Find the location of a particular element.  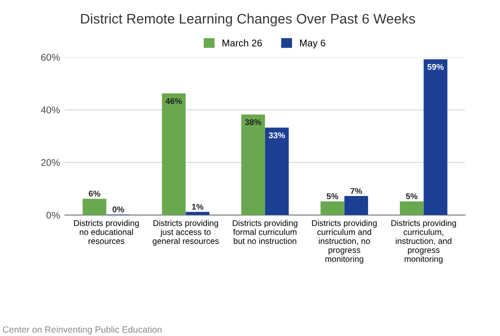

x-tick-label: Districts providing curriculum and instruction, no progress monitoring is located at coordinates (344, 242).